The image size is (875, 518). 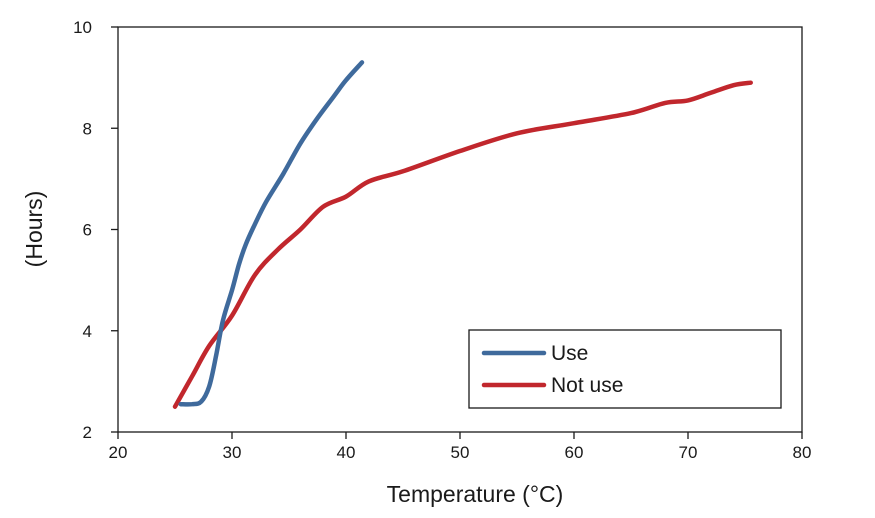 What do you see at coordinates (346, 452) in the screenshot?
I see `x-tick-label: 40` at bounding box center [346, 452].